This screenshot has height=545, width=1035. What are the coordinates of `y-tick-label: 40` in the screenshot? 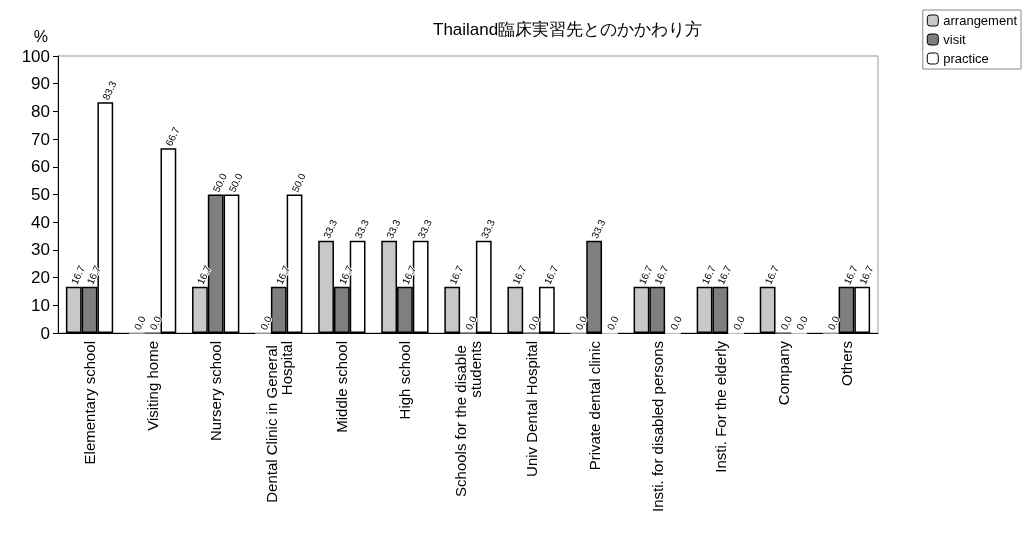 It's located at (40, 222).